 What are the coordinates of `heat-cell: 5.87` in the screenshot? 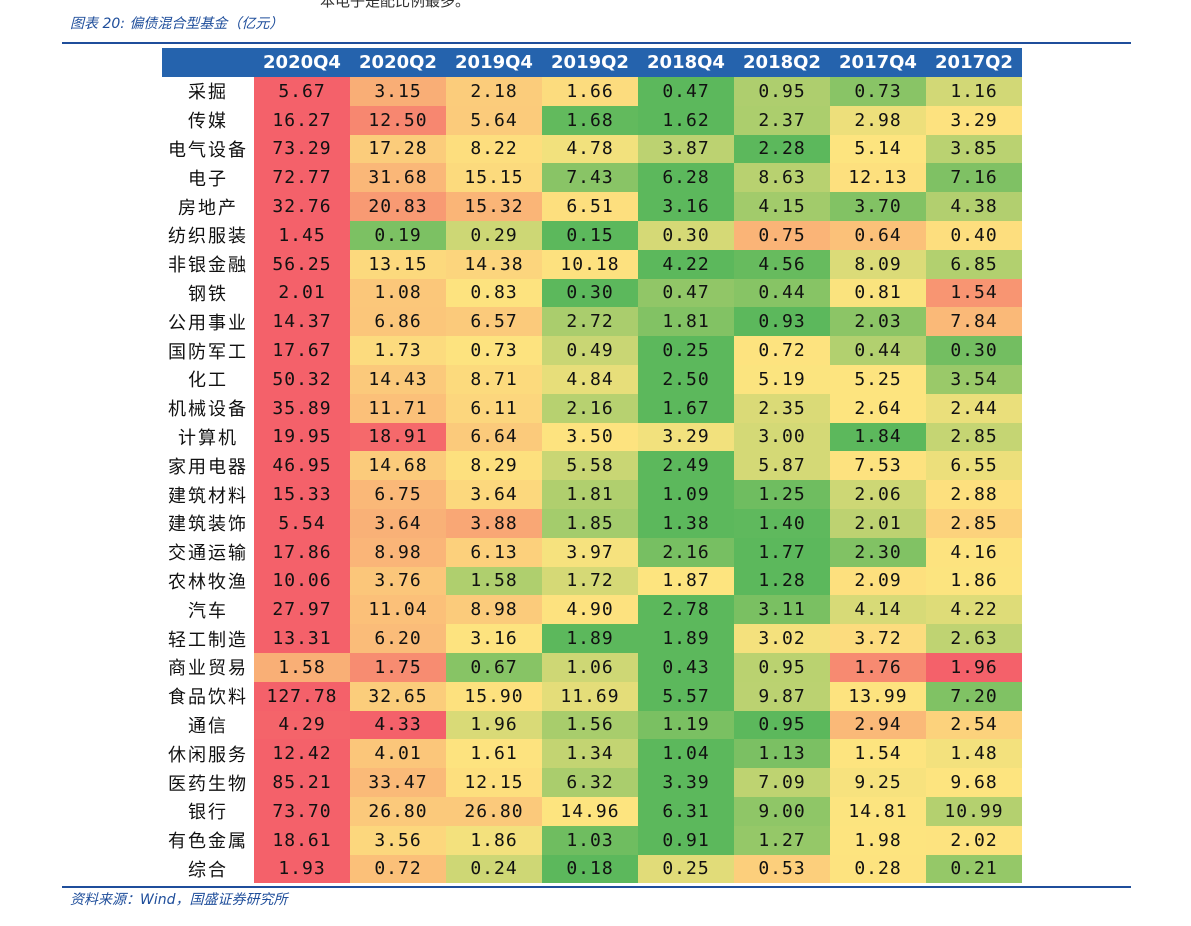 It's located at (782, 466).